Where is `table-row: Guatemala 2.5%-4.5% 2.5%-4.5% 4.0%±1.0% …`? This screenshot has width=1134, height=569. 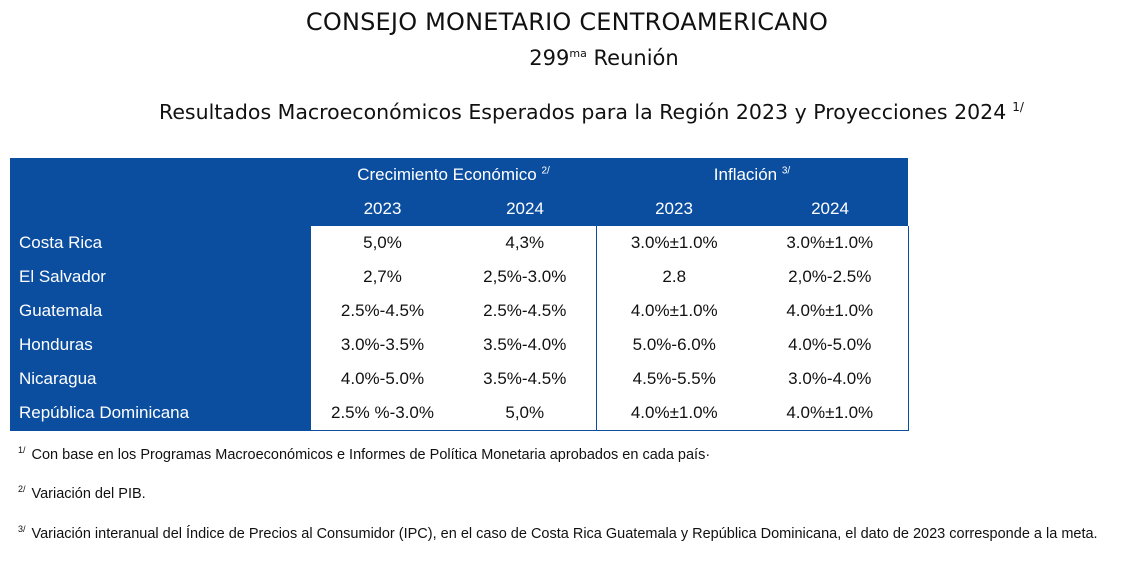
table-row: Guatemala 2.5%-4.5% 2.5%-4.5% 4.0%±1.0% … is located at coordinates (459, 311).